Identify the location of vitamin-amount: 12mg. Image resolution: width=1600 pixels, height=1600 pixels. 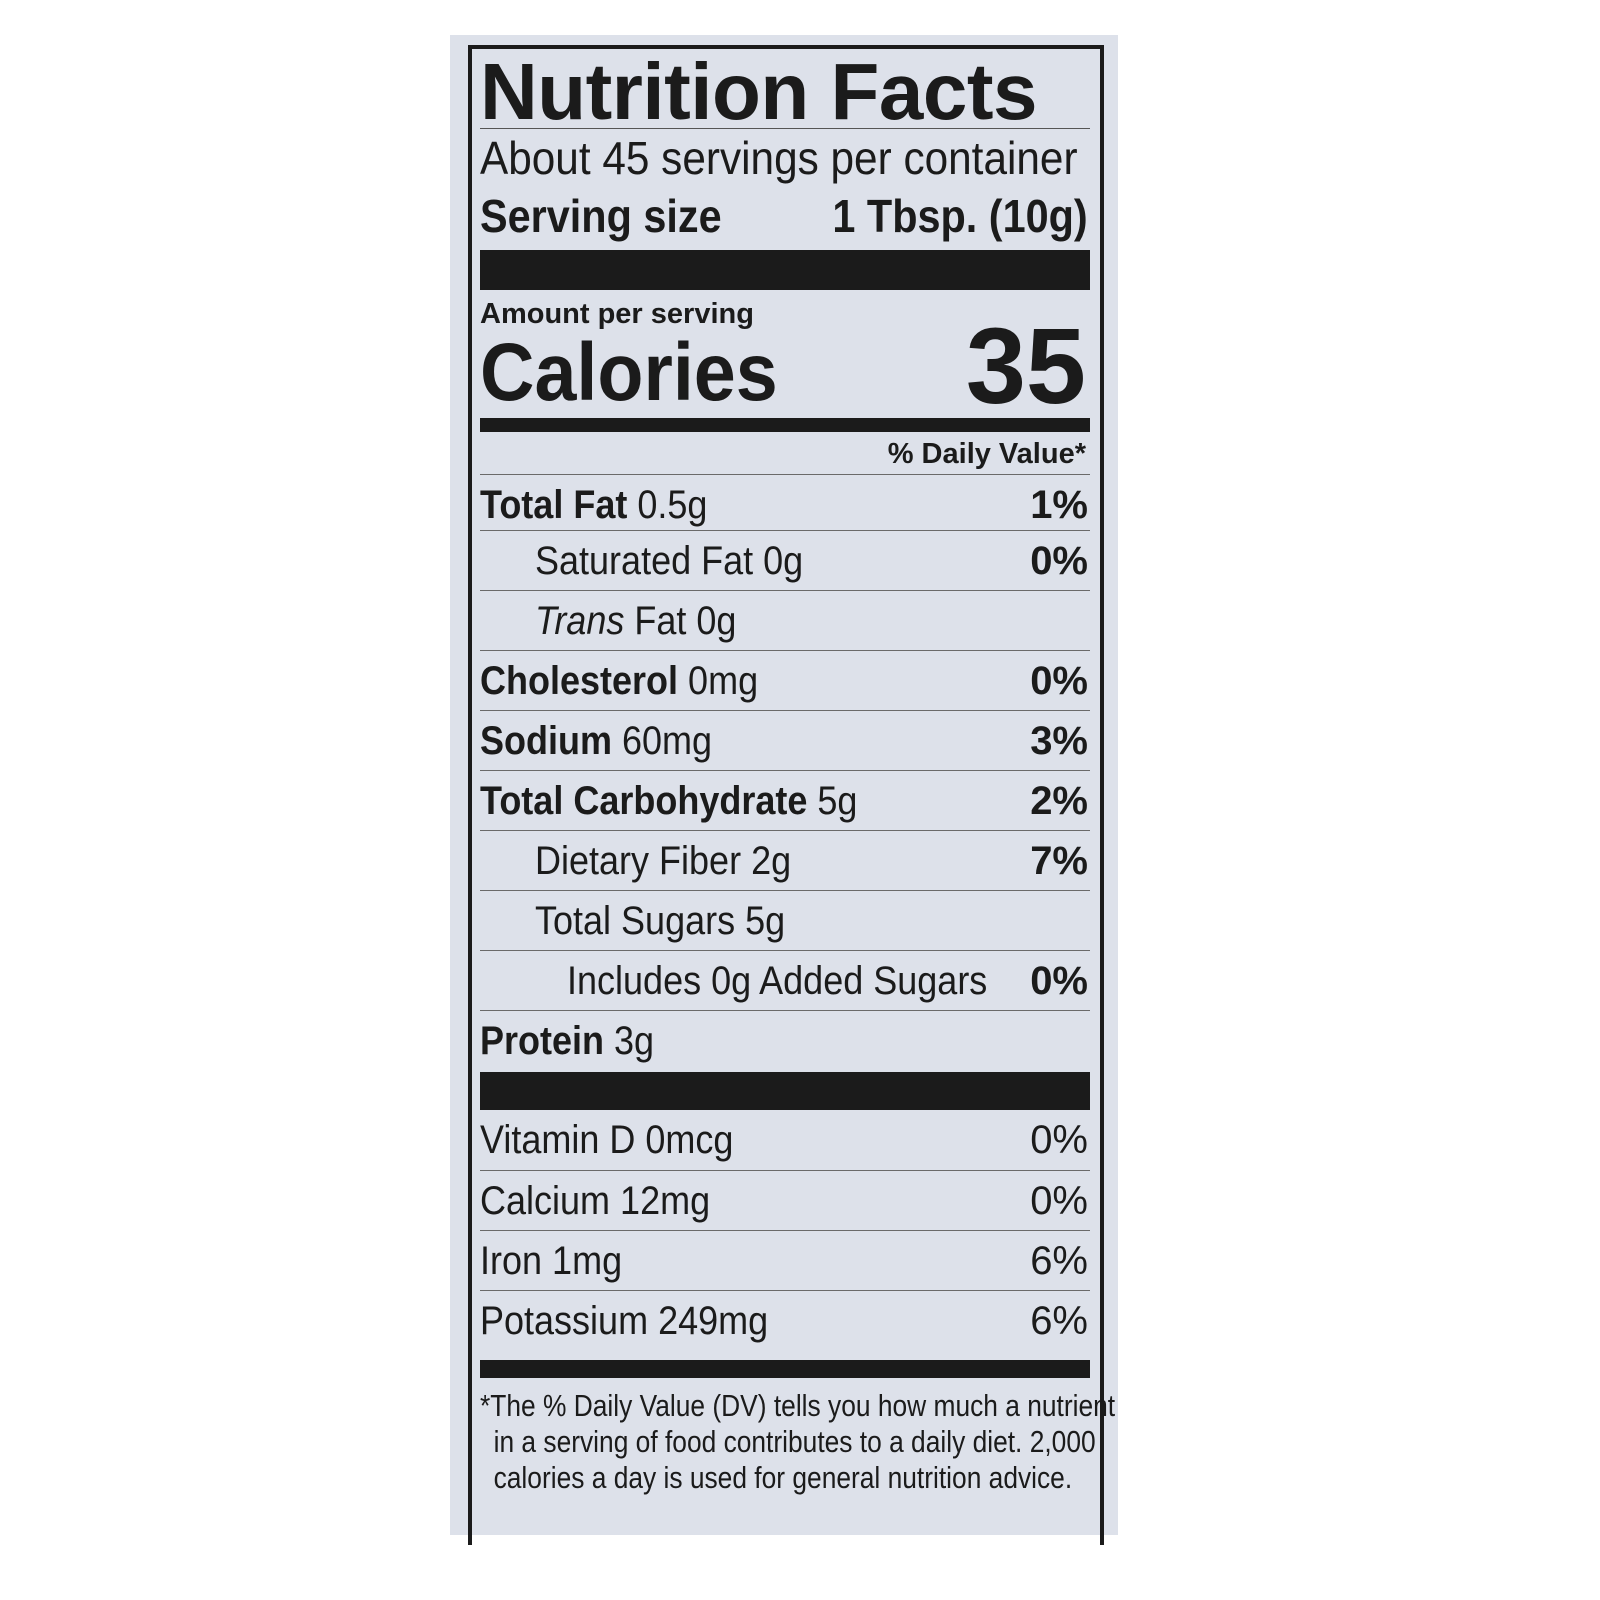
(665, 1201).